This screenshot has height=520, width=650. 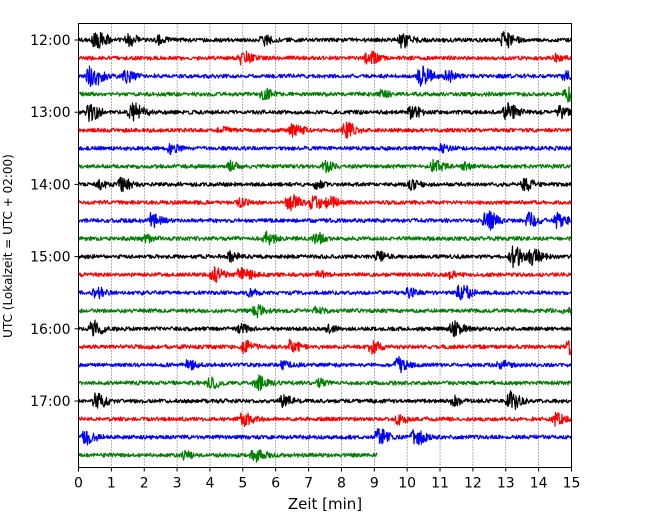 I want to click on y-tick-label: 13:00, so click(x=50, y=113).